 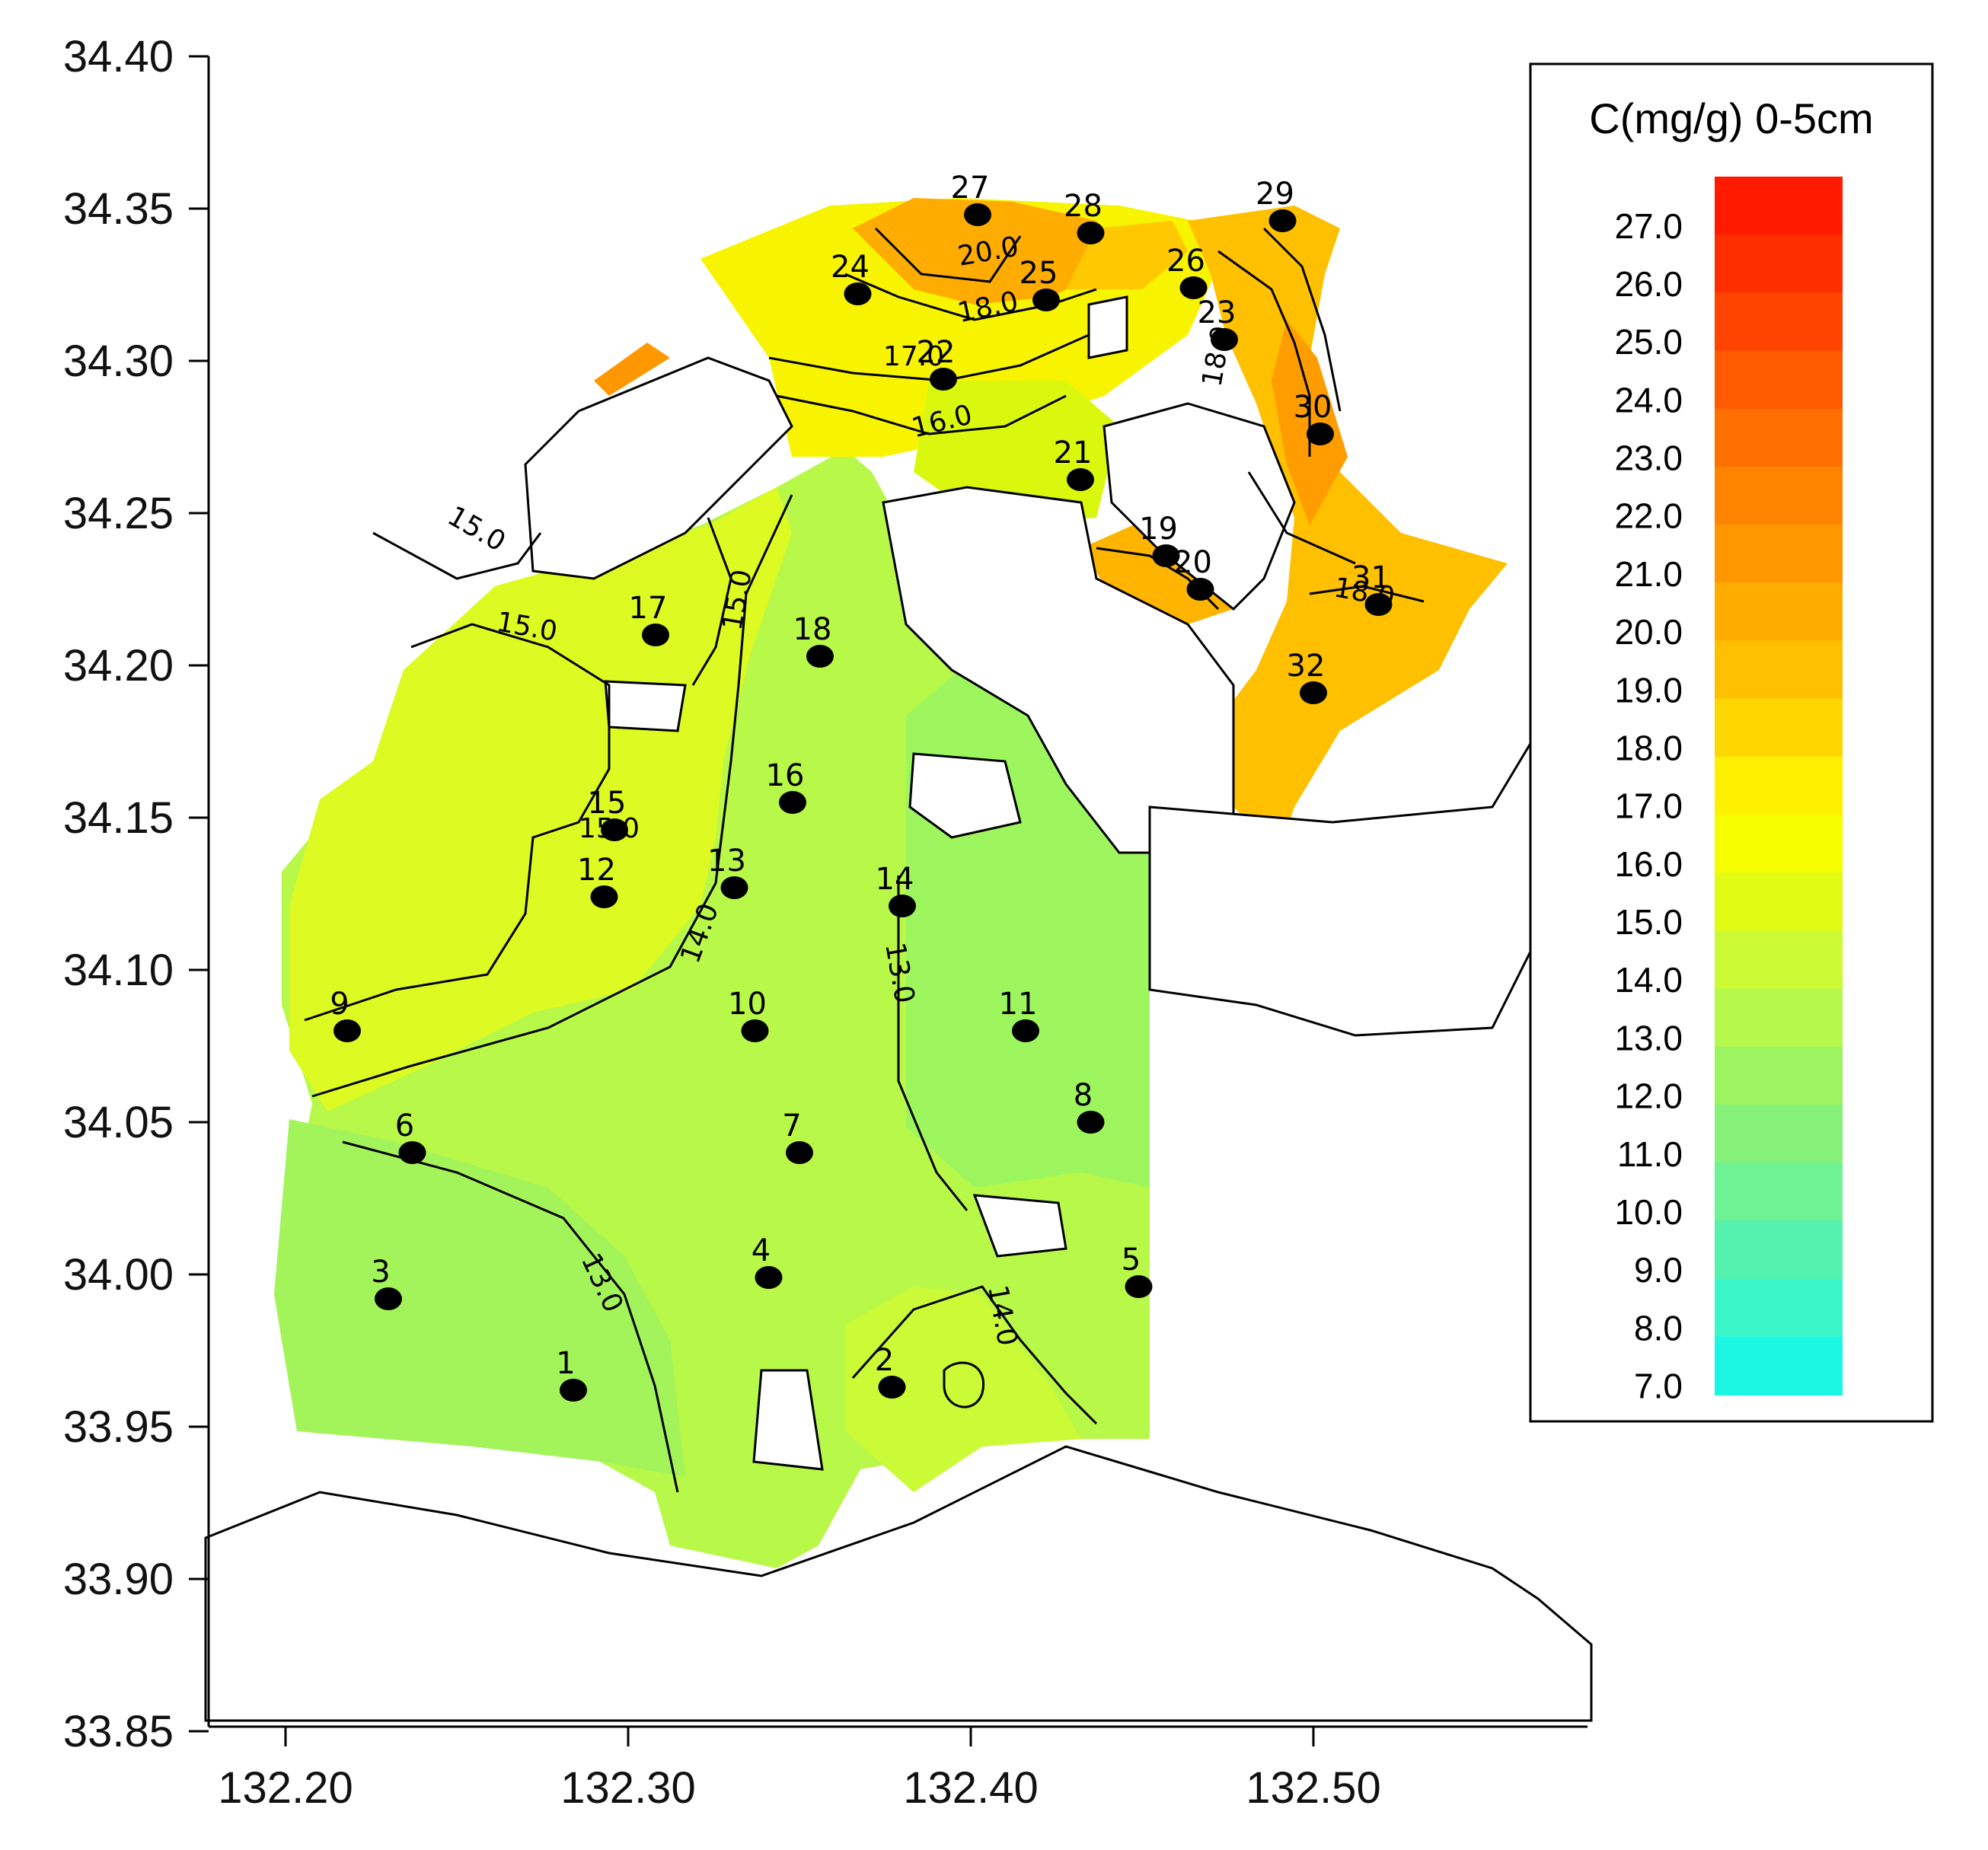 I want to click on region-west, so click(x=540, y=799).